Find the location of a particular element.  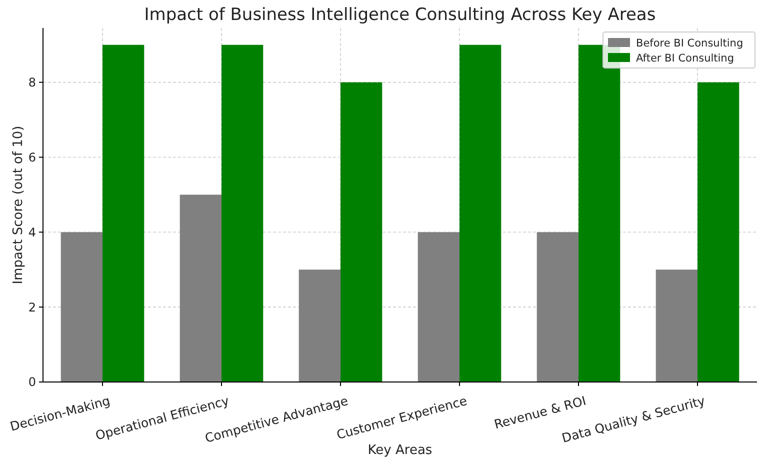

legend-label: After BI Consulting is located at coordinates (685, 58).